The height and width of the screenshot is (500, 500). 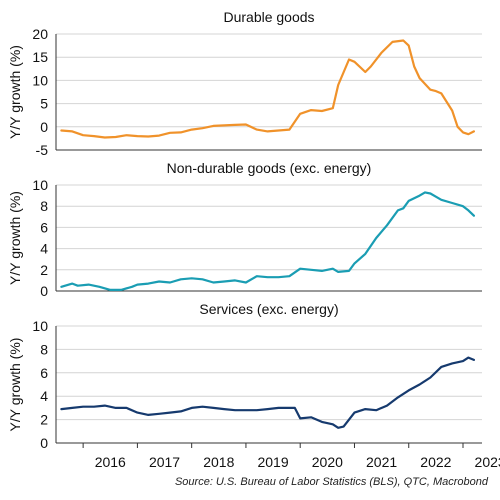 I want to click on x-tick-label: 2019, so click(x=272, y=462).